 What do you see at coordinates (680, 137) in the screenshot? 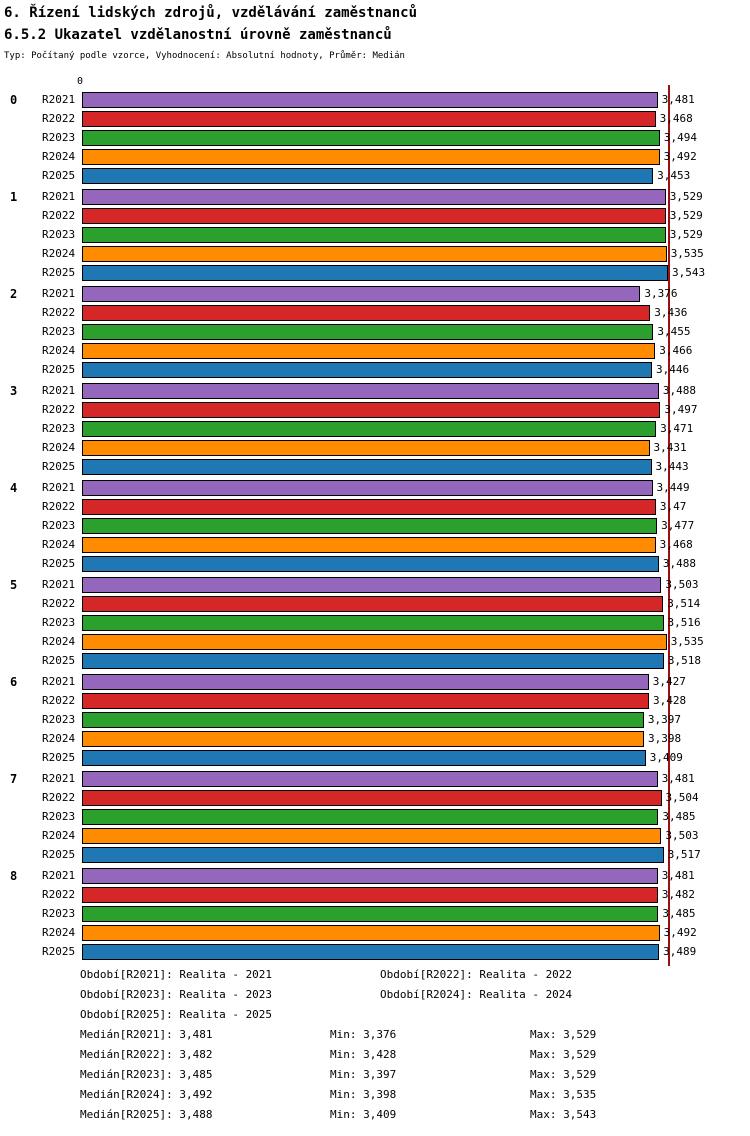
I see `bar-value-label: 3,494` at bounding box center [680, 137].